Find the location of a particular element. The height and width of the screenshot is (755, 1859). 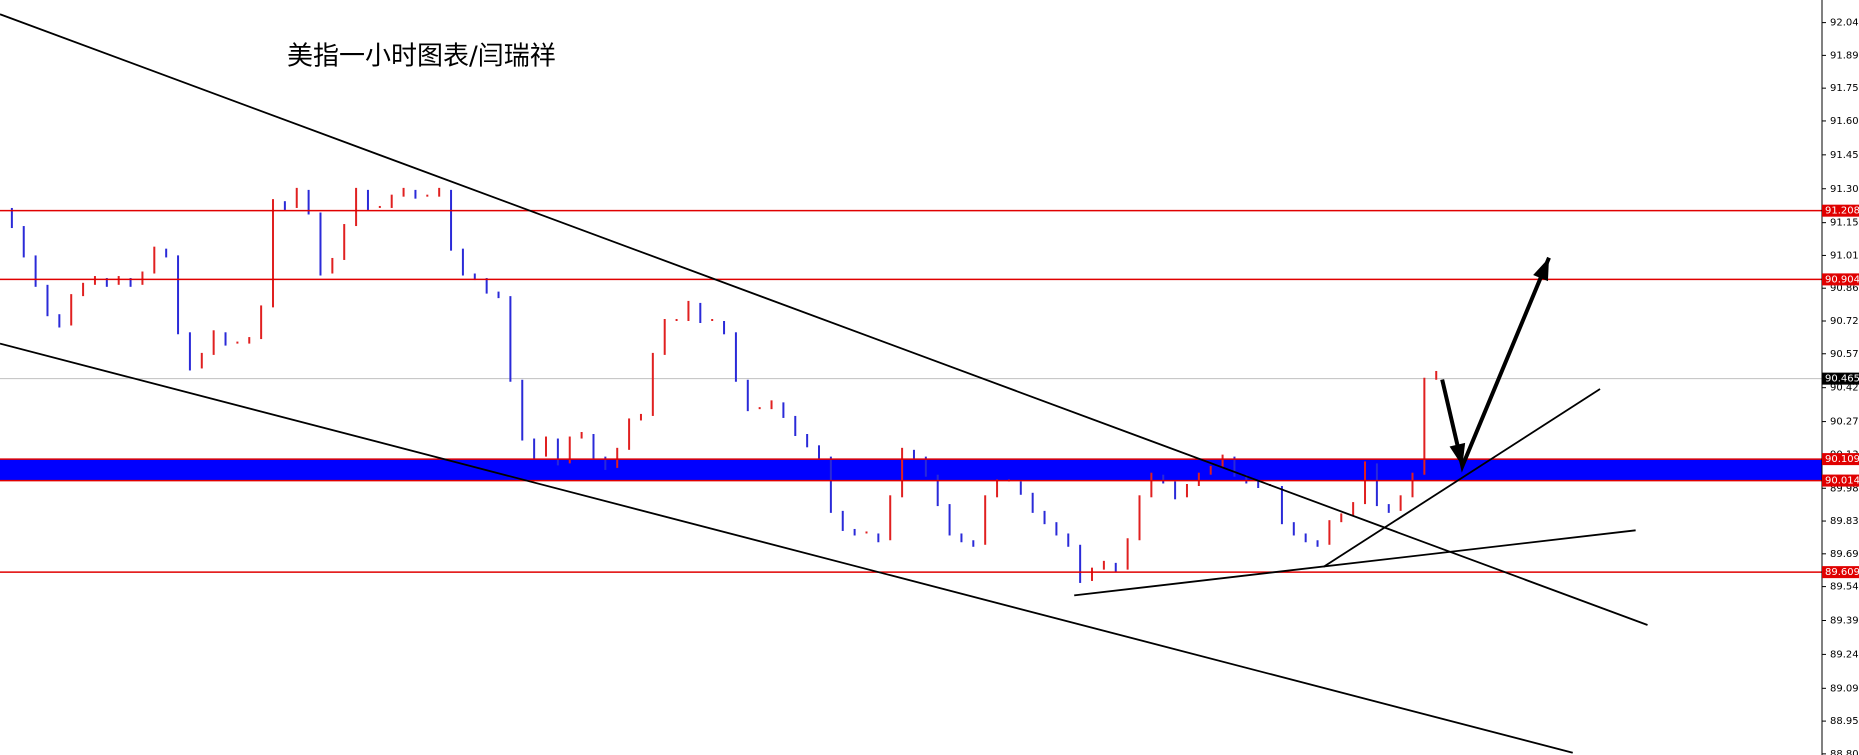

y-tick-label: 90.575 is located at coordinates (1844, 354).